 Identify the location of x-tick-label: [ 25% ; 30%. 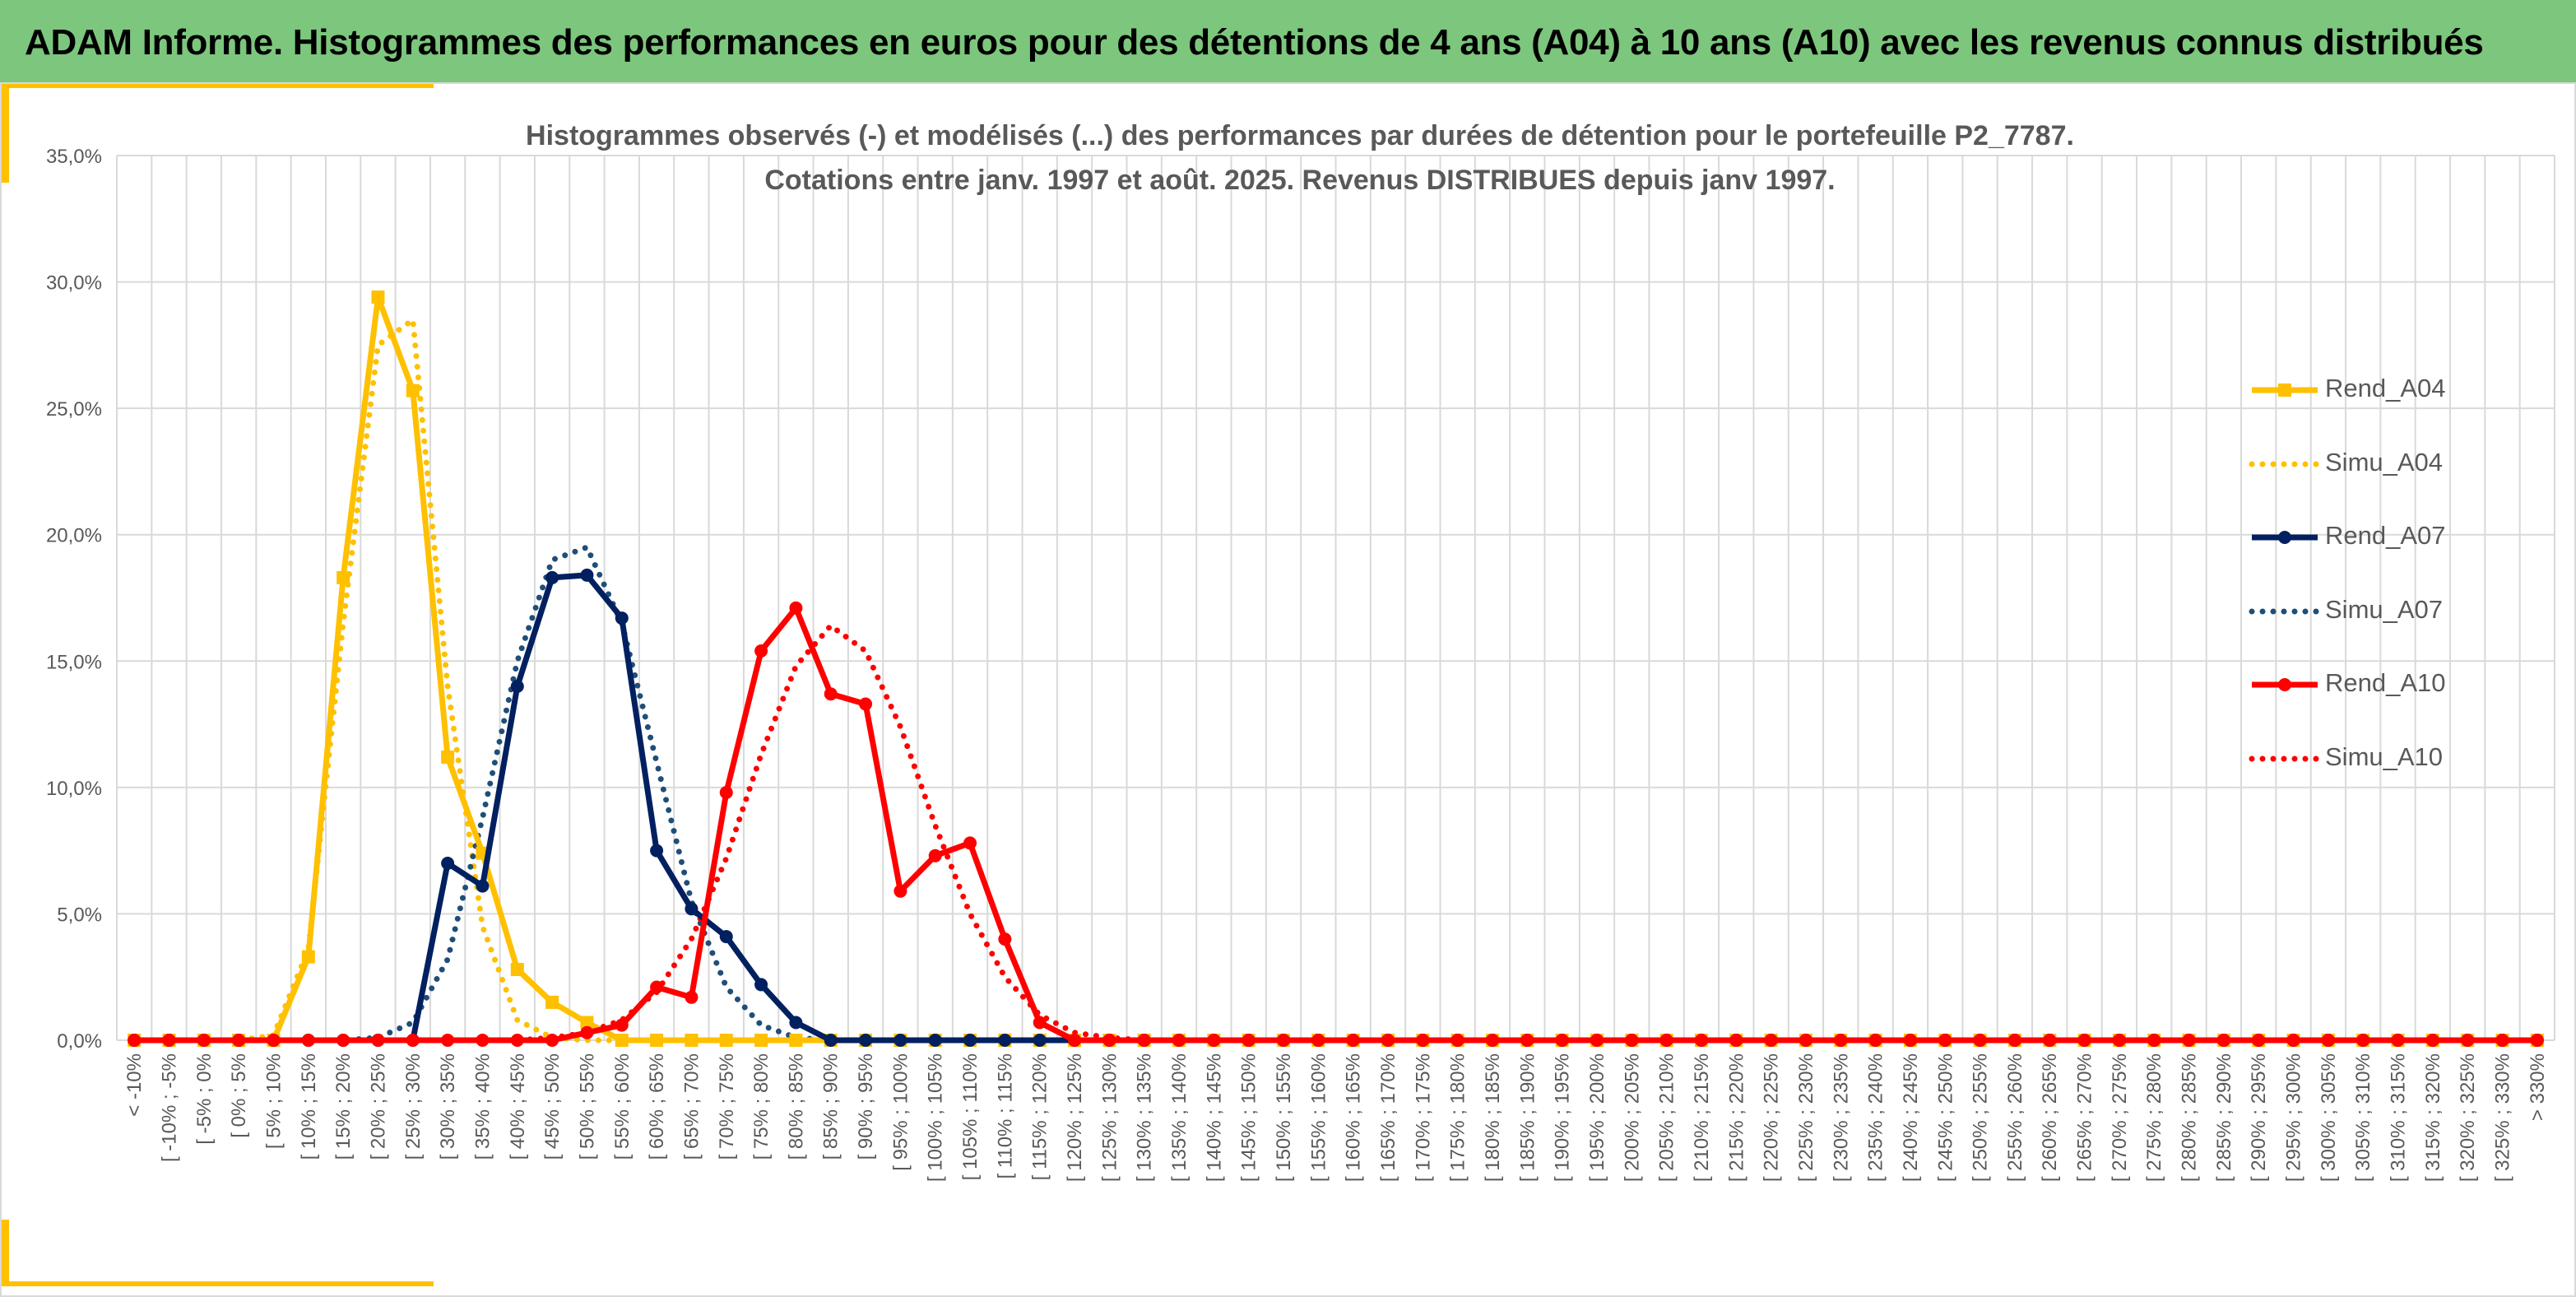
(414, 1106).